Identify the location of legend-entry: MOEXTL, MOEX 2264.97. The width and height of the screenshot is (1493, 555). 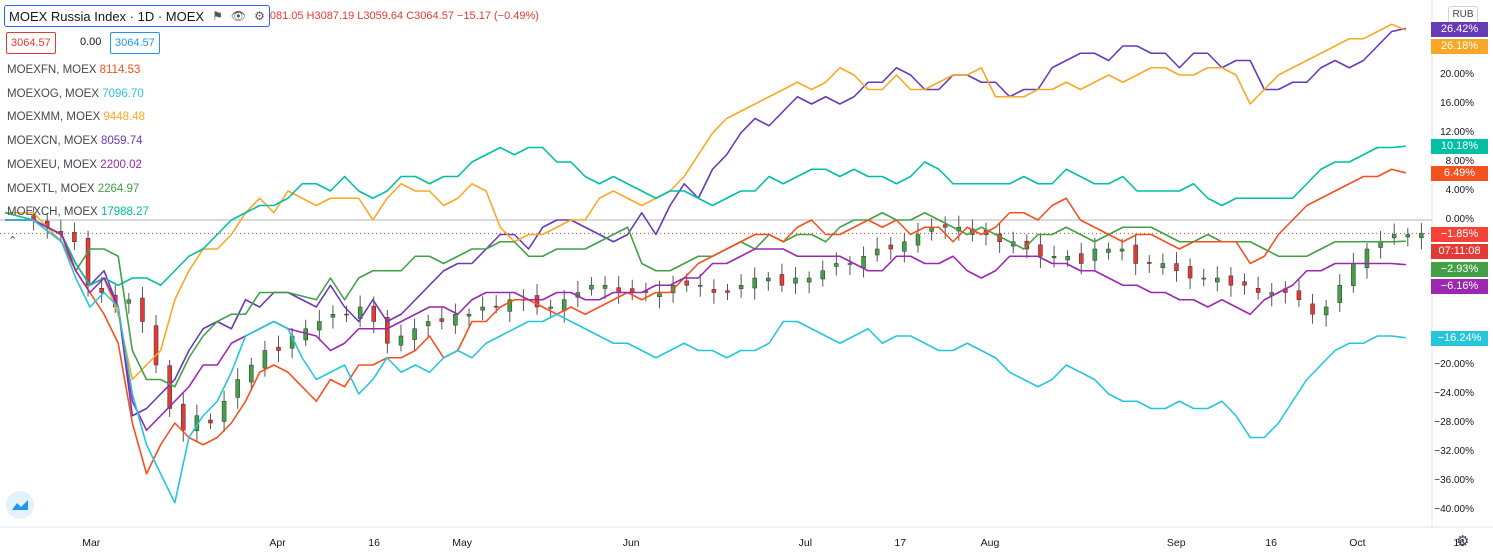
(73, 189).